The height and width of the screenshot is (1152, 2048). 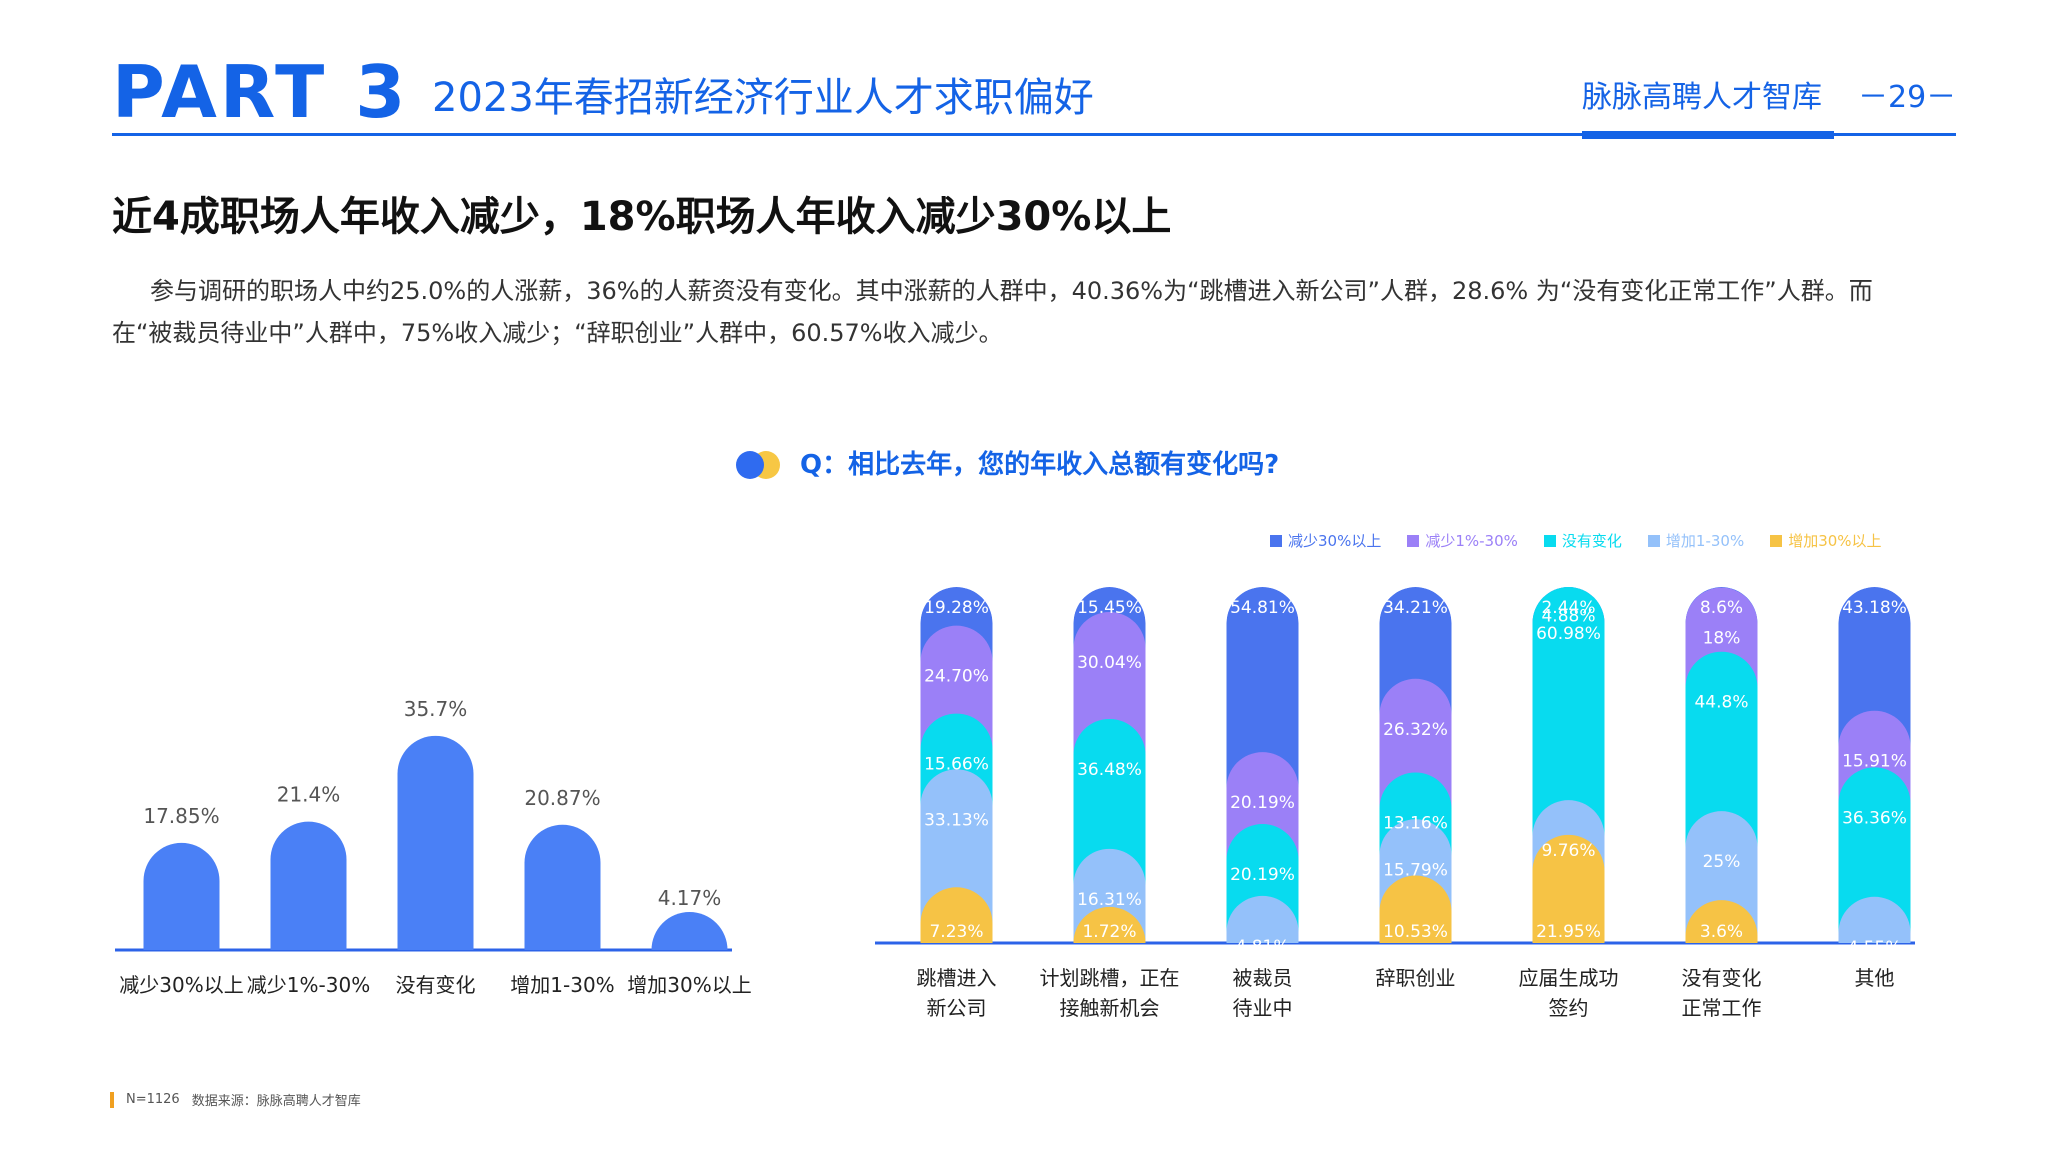 I want to click on stacked-segment-label: 2.44%, so click(x=1568, y=608).